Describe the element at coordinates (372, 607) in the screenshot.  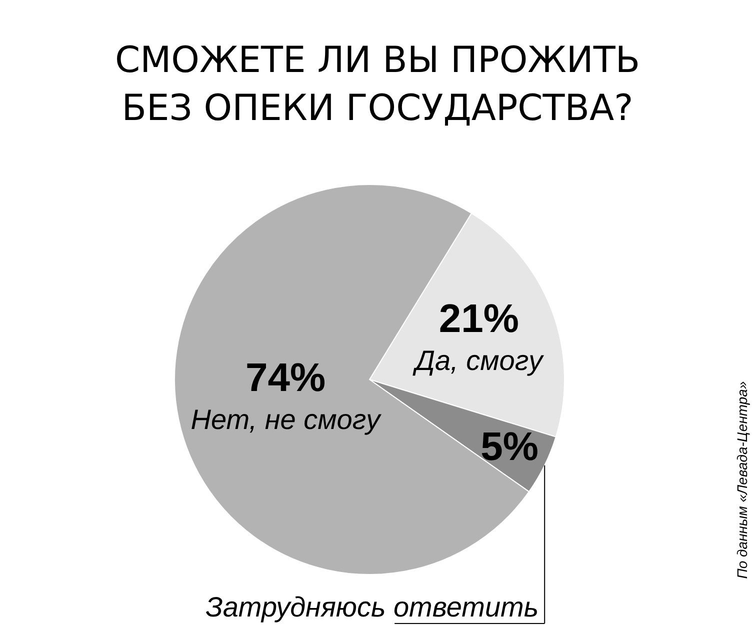
I see `slice-label: Затрудняюсь ответить` at that location.